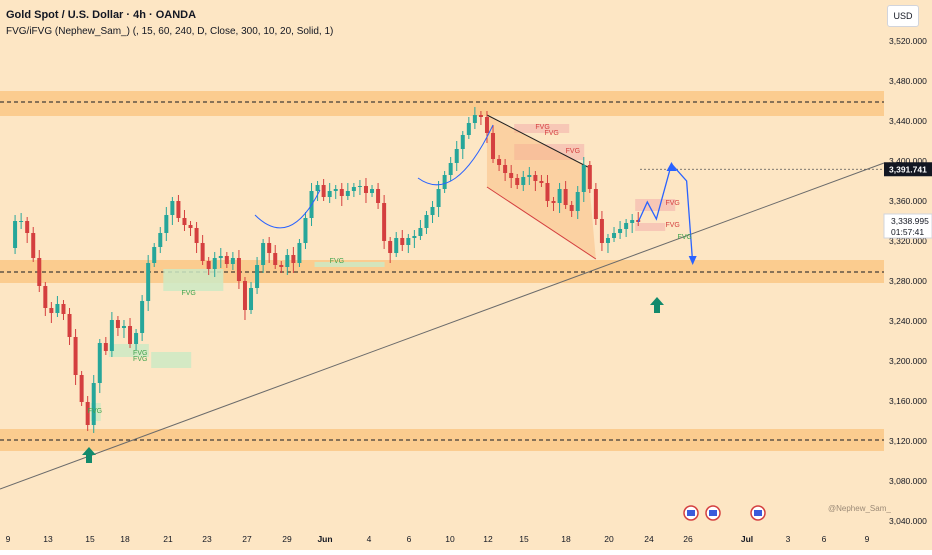 This screenshot has width=932, height=555. I want to click on symbol-title: Gold Spot / U.S. Dollar · 4h · OANDA, so click(101, 15).